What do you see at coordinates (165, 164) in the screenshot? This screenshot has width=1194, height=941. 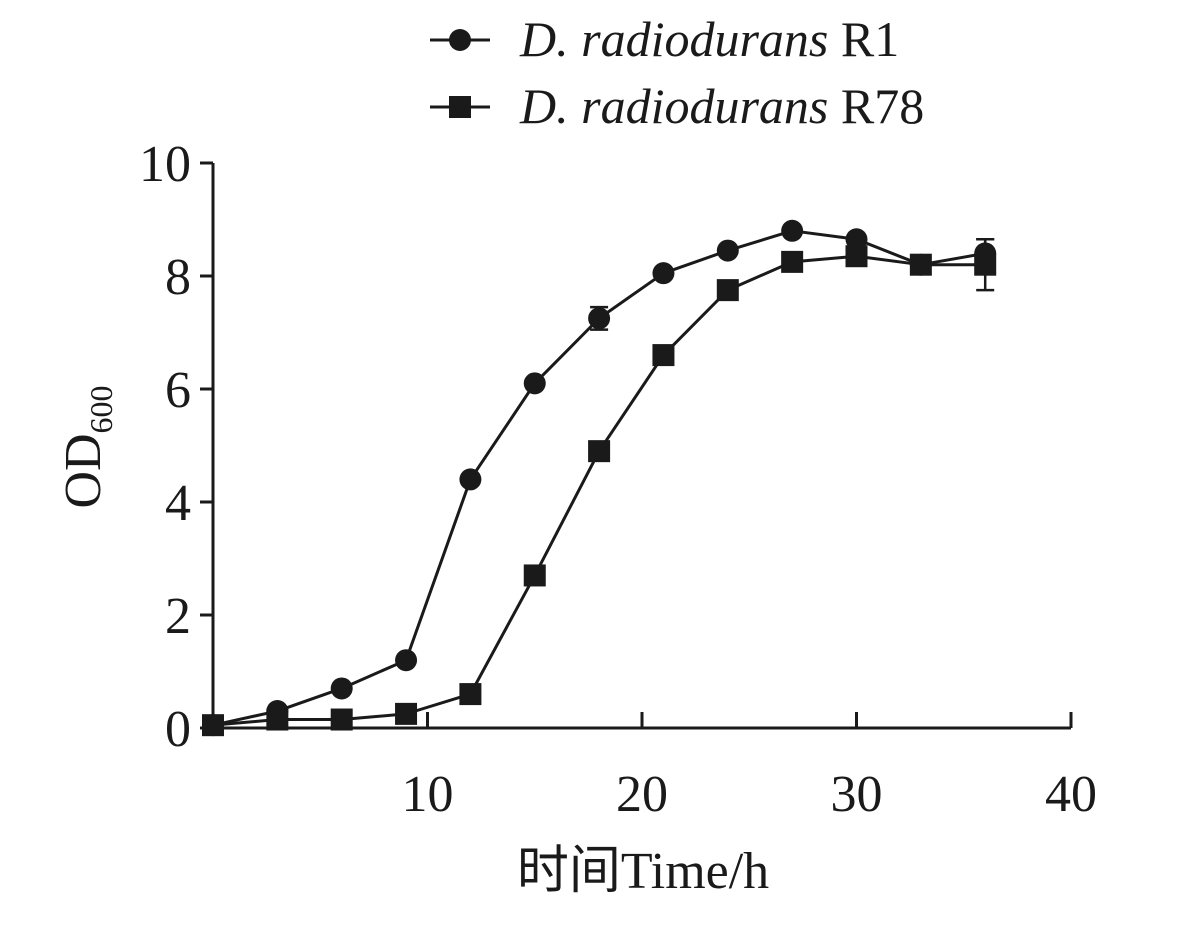 I see `y-tick-label: 10` at bounding box center [165, 164].